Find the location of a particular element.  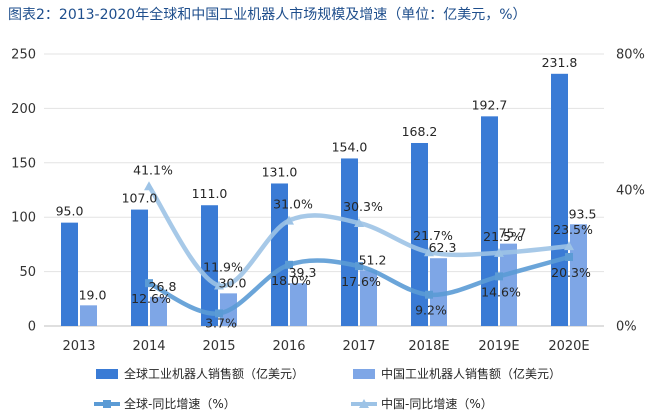

china-growth-label: 31.0% is located at coordinates (293, 204).